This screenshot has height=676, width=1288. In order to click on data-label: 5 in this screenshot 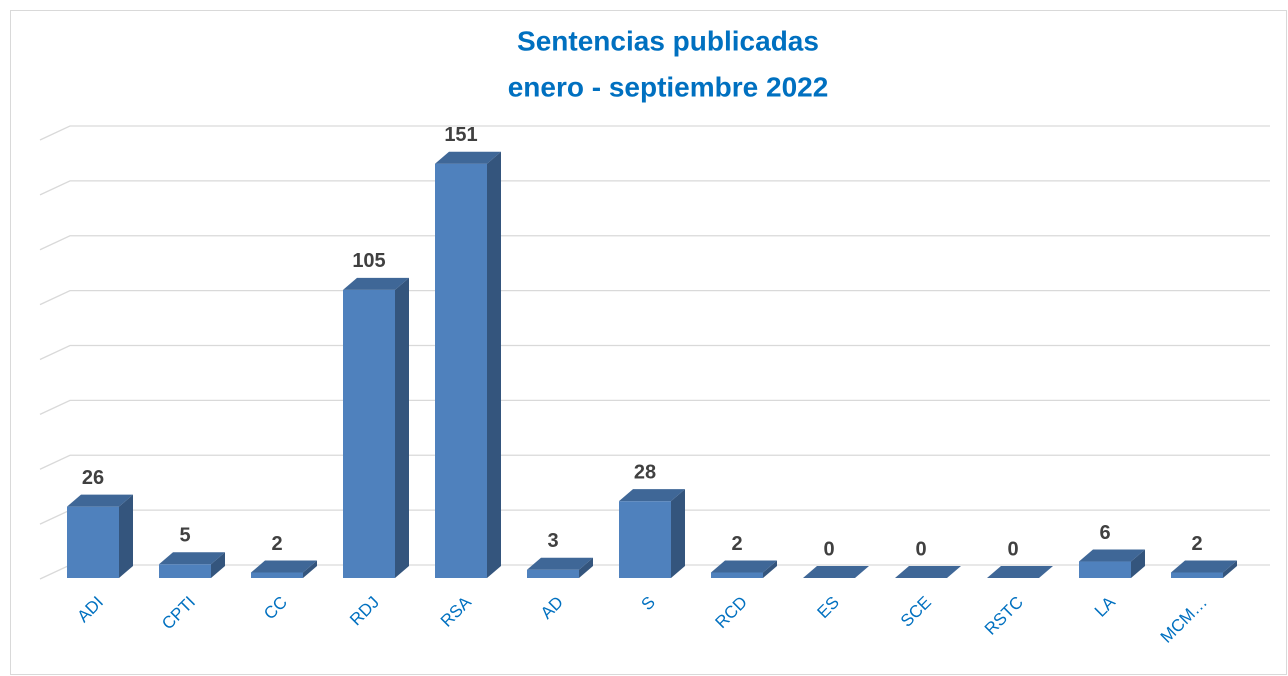, I will do `click(184, 536)`.